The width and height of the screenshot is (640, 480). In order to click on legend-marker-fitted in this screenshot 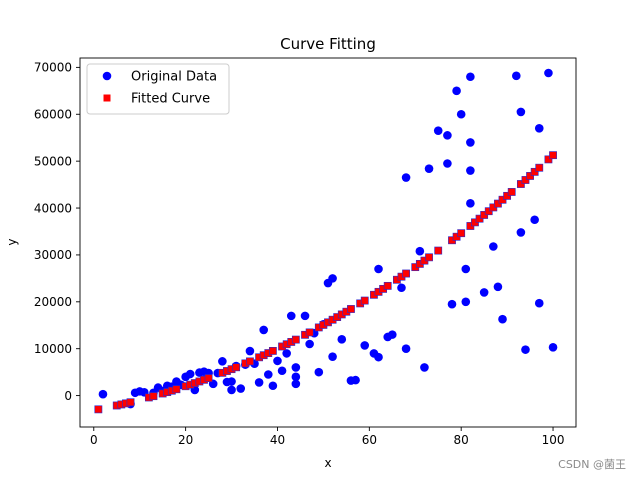, I will do `click(107, 98)`.